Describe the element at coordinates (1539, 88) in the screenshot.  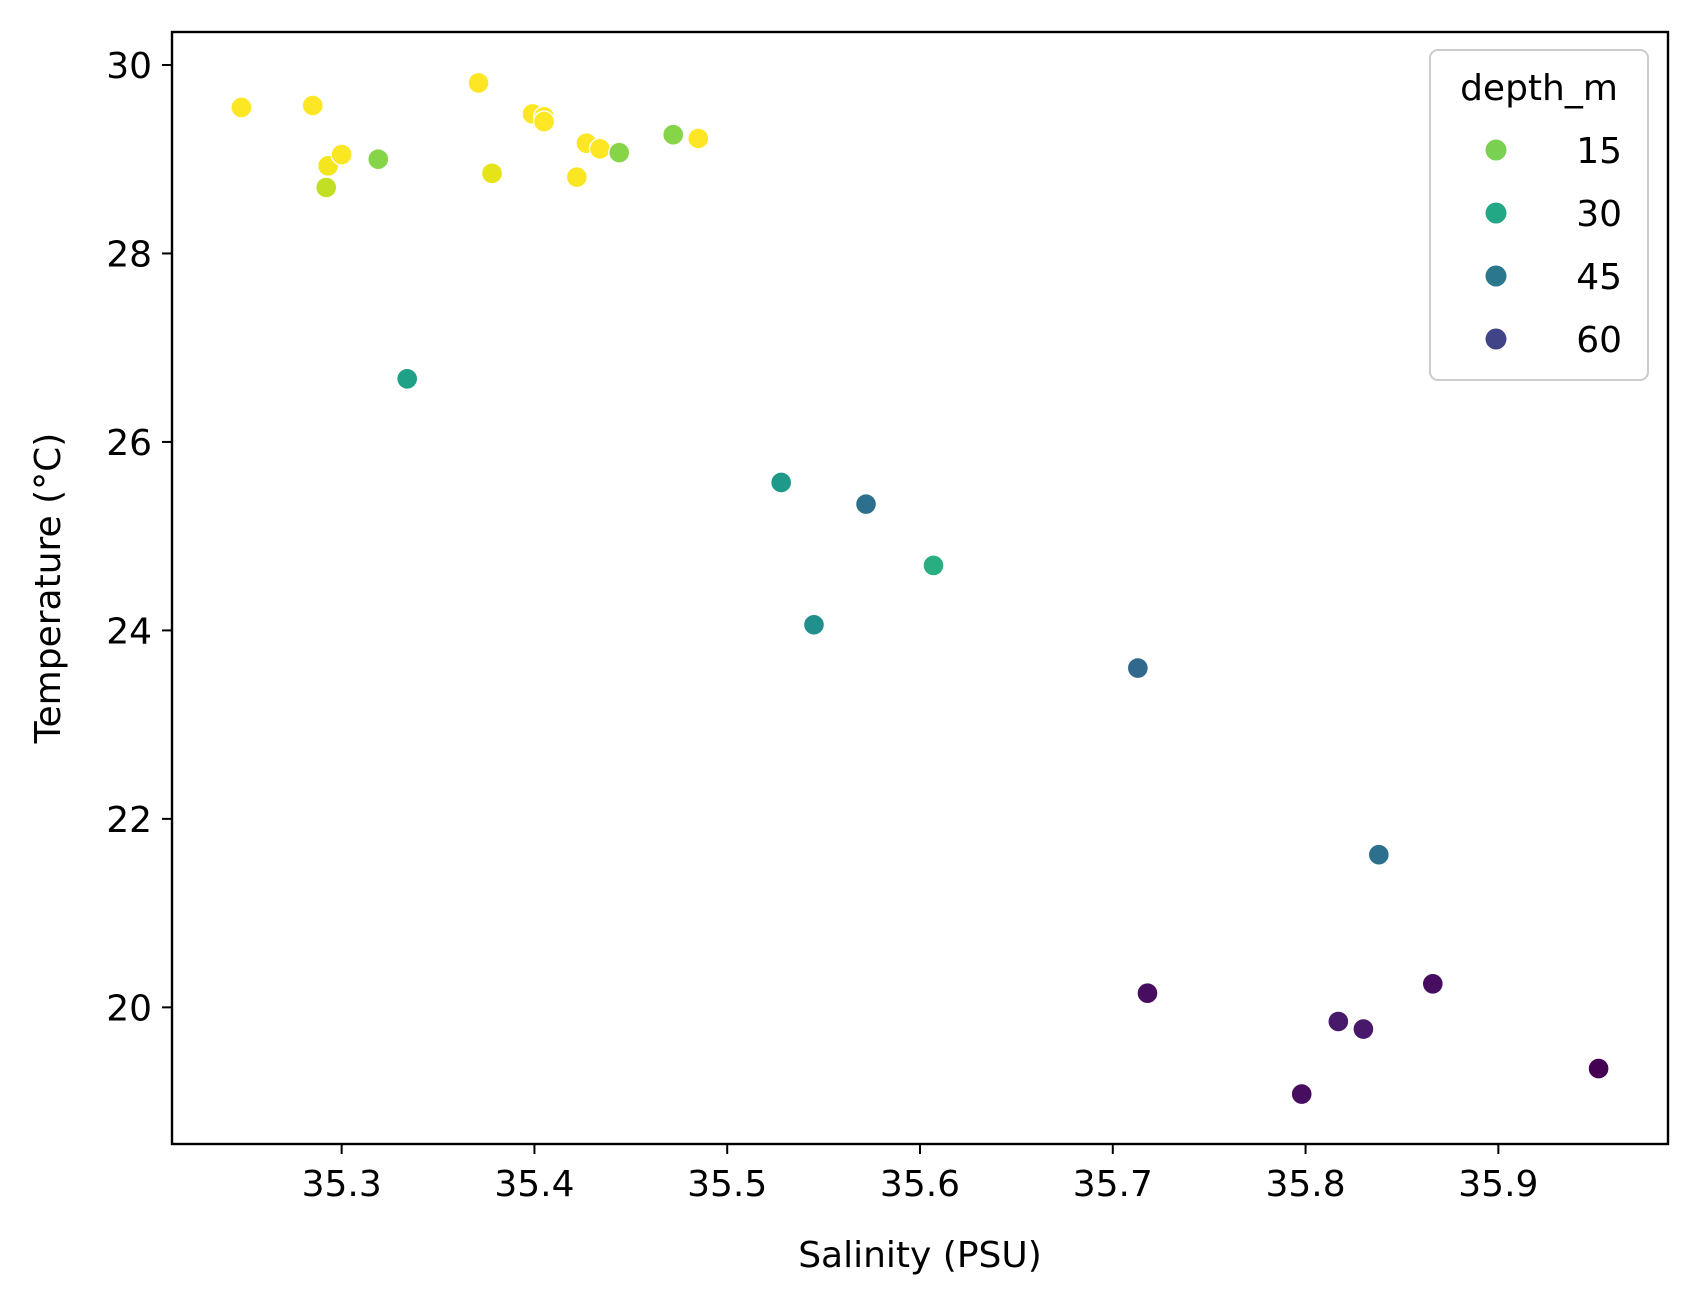
I see `legend-title: depth_m` at that location.